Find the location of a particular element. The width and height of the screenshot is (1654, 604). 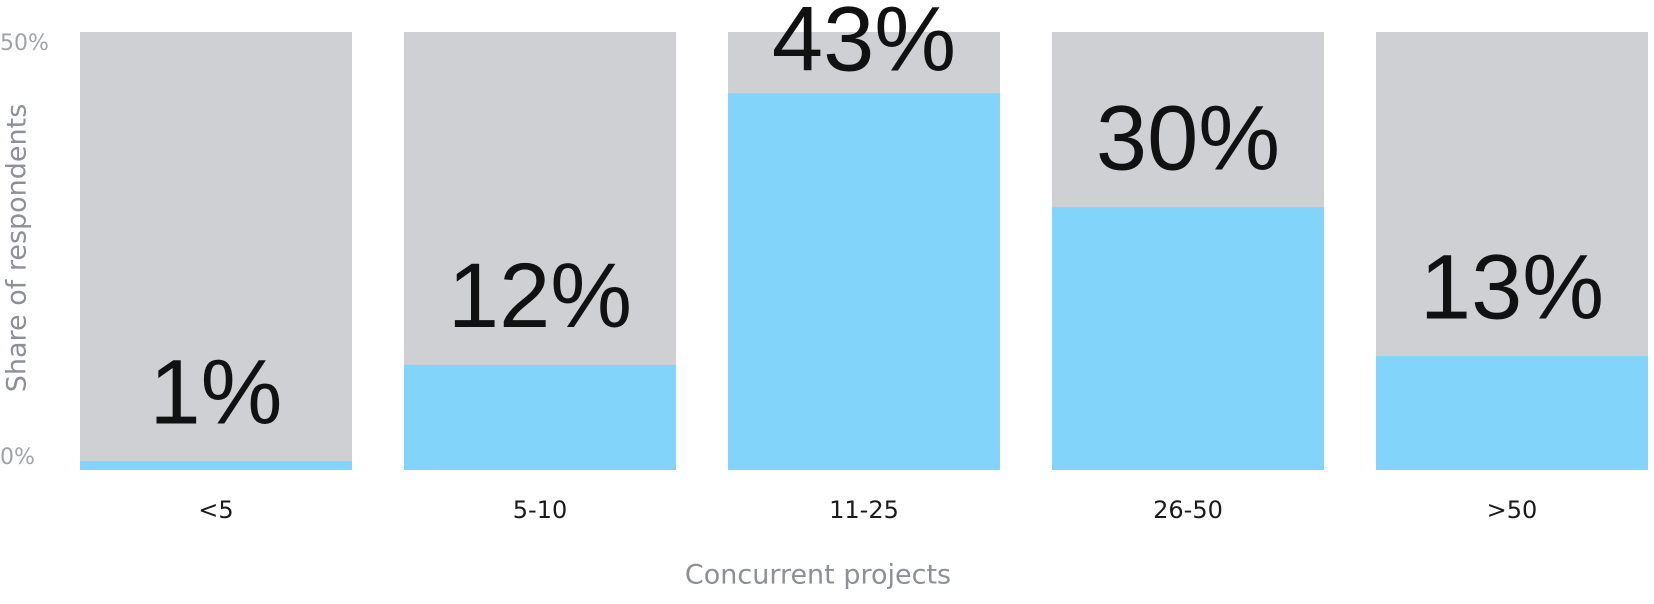

x-tick-label: >50 is located at coordinates (1512, 510).